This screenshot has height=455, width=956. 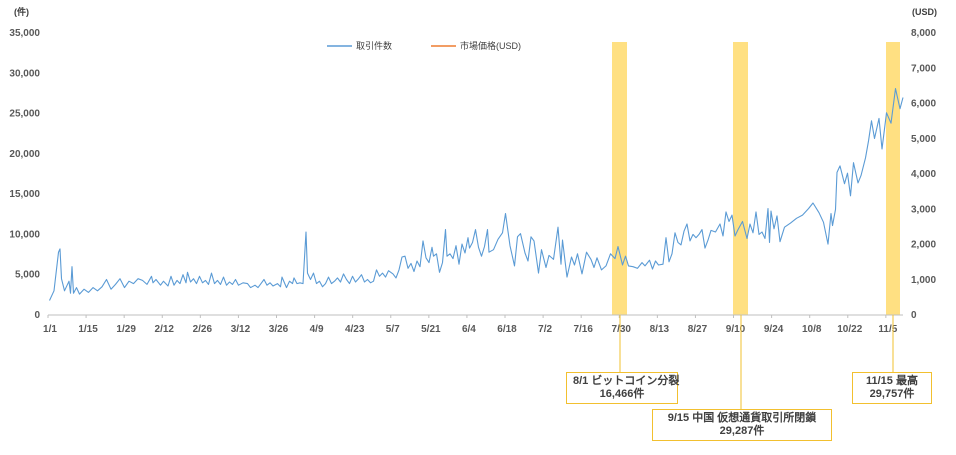 What do you see at coordinates (742, 418) in the screenshot?
I see `callout-china-exchange-title: 9/15 中国 仮想通貨取引所閉鎖` at bounding box center [742, 418].